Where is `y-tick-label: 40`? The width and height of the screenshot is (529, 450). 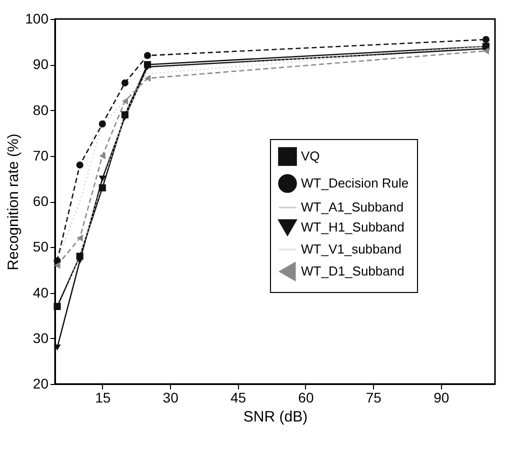 y-tick-label: 40 is located at coordinates (40, 292).